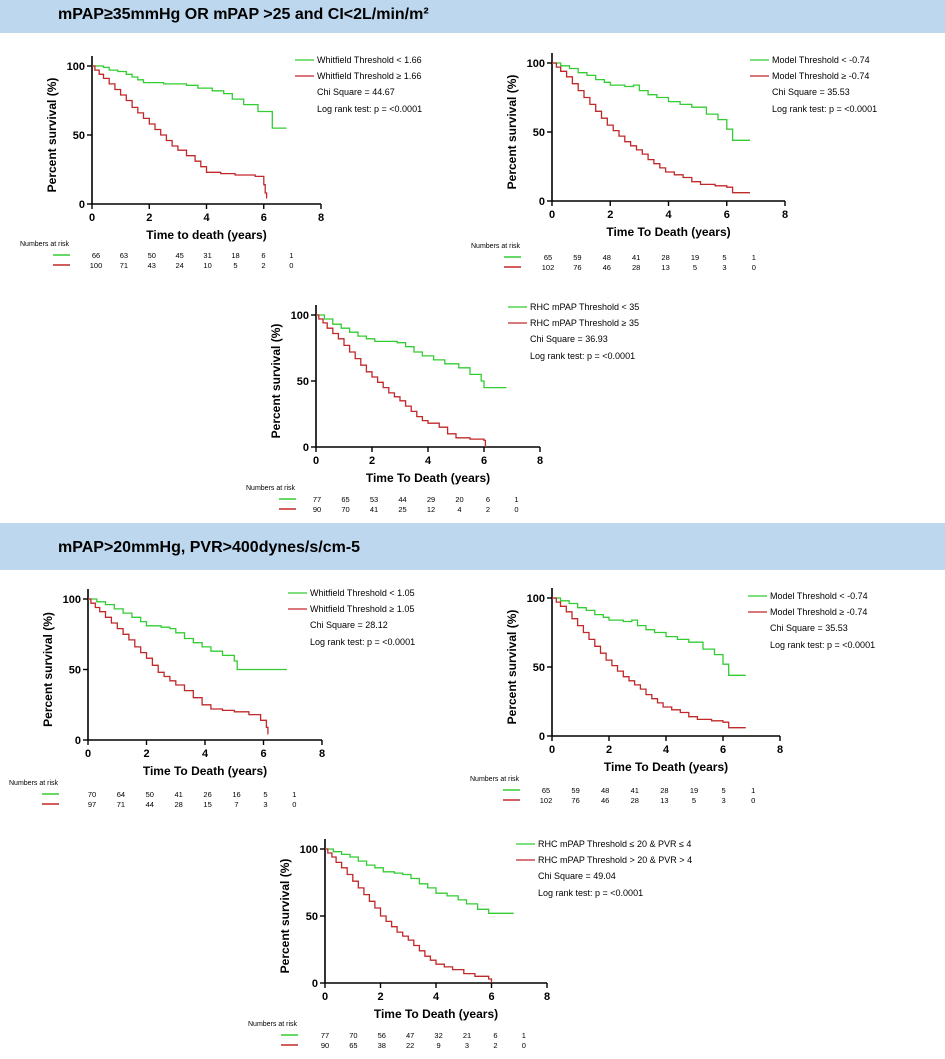  Describe the element at coordinates (607, 257) in the screenshot. I see `chart2-risk-value: 48` at that location.